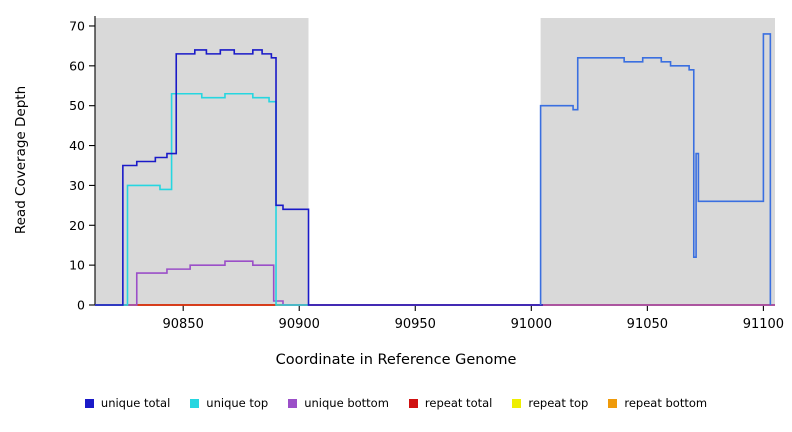 The height and width of the screenshot is (432, 792). Describe the element at coordinates (77, 225) in the screenshot. I see `y-tick-label: 20` at that location.